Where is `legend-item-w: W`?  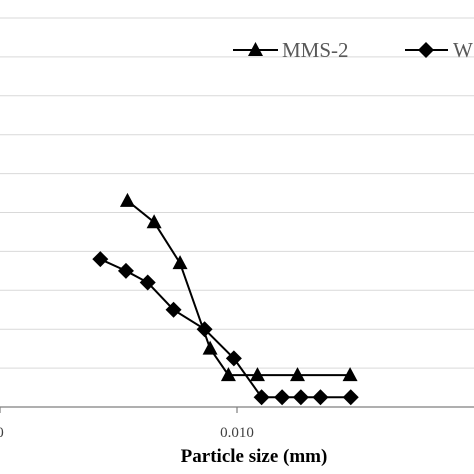 legend-item-w: W is located at coordinates (439, 50).